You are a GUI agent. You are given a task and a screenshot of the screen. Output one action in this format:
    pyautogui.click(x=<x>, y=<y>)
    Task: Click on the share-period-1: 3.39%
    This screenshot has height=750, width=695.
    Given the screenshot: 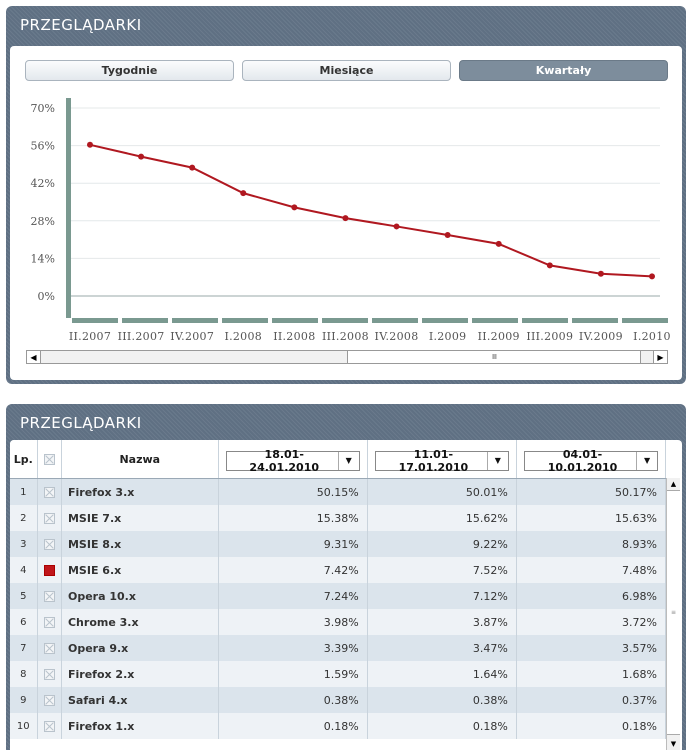 What is the action you would take?
    pyautogui.click(x=293, y=648)
    